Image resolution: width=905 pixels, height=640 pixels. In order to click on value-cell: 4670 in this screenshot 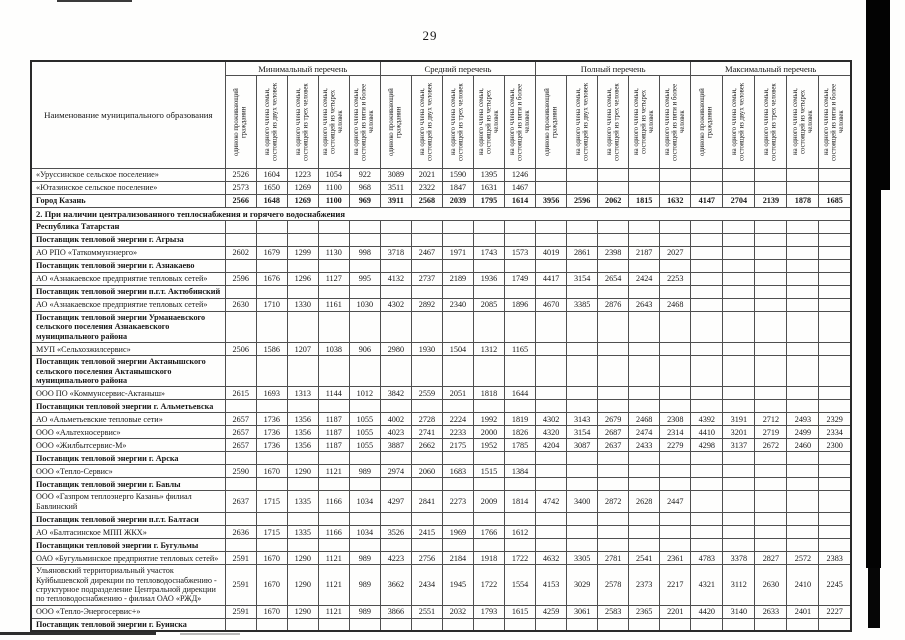, I will do `click(551, 305)`.